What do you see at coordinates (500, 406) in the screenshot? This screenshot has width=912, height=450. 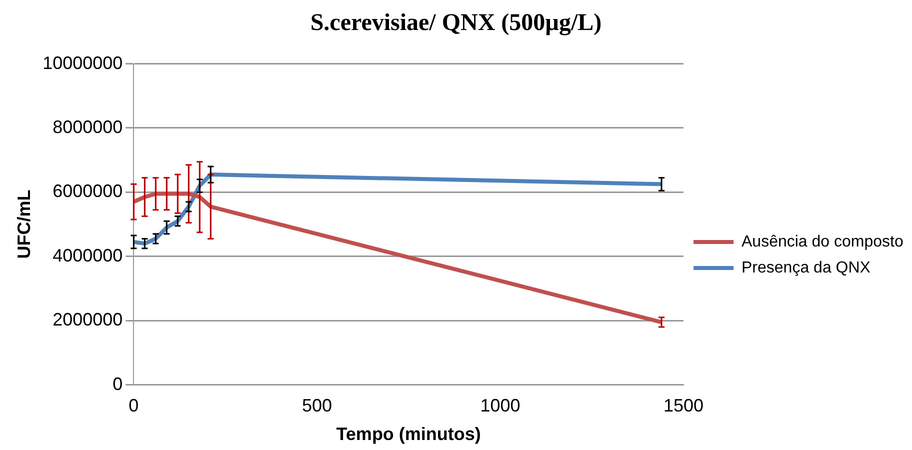 I see `x-tick-label: 1000` at bounding box center [500, 406].